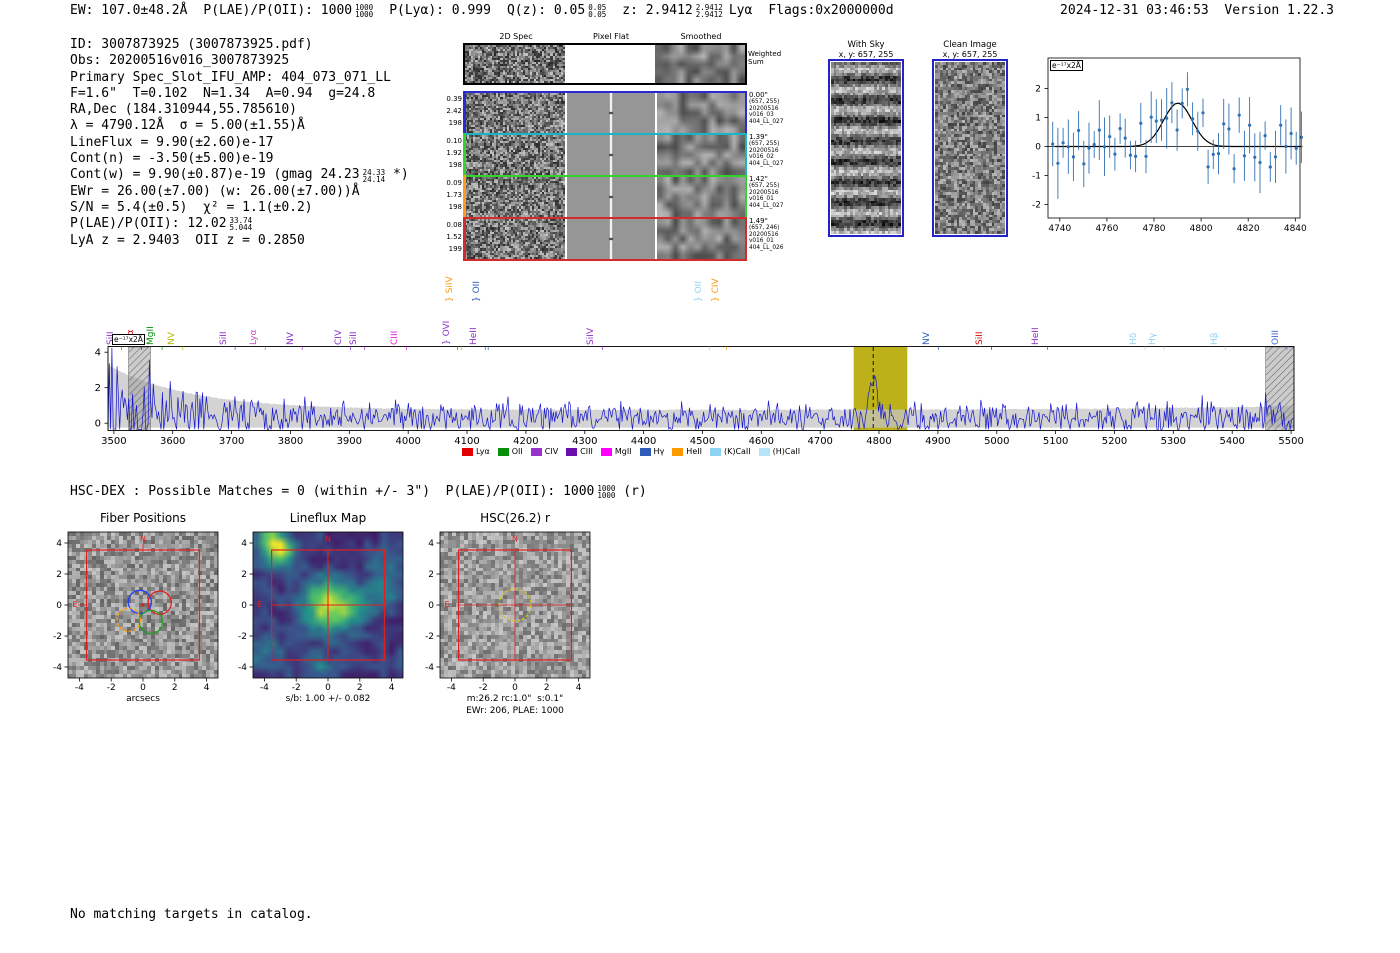  What do you see at coordinates (364, 7) in the screenshot?
I see `plae-hi: 1000` at bounding box center [364, 7].